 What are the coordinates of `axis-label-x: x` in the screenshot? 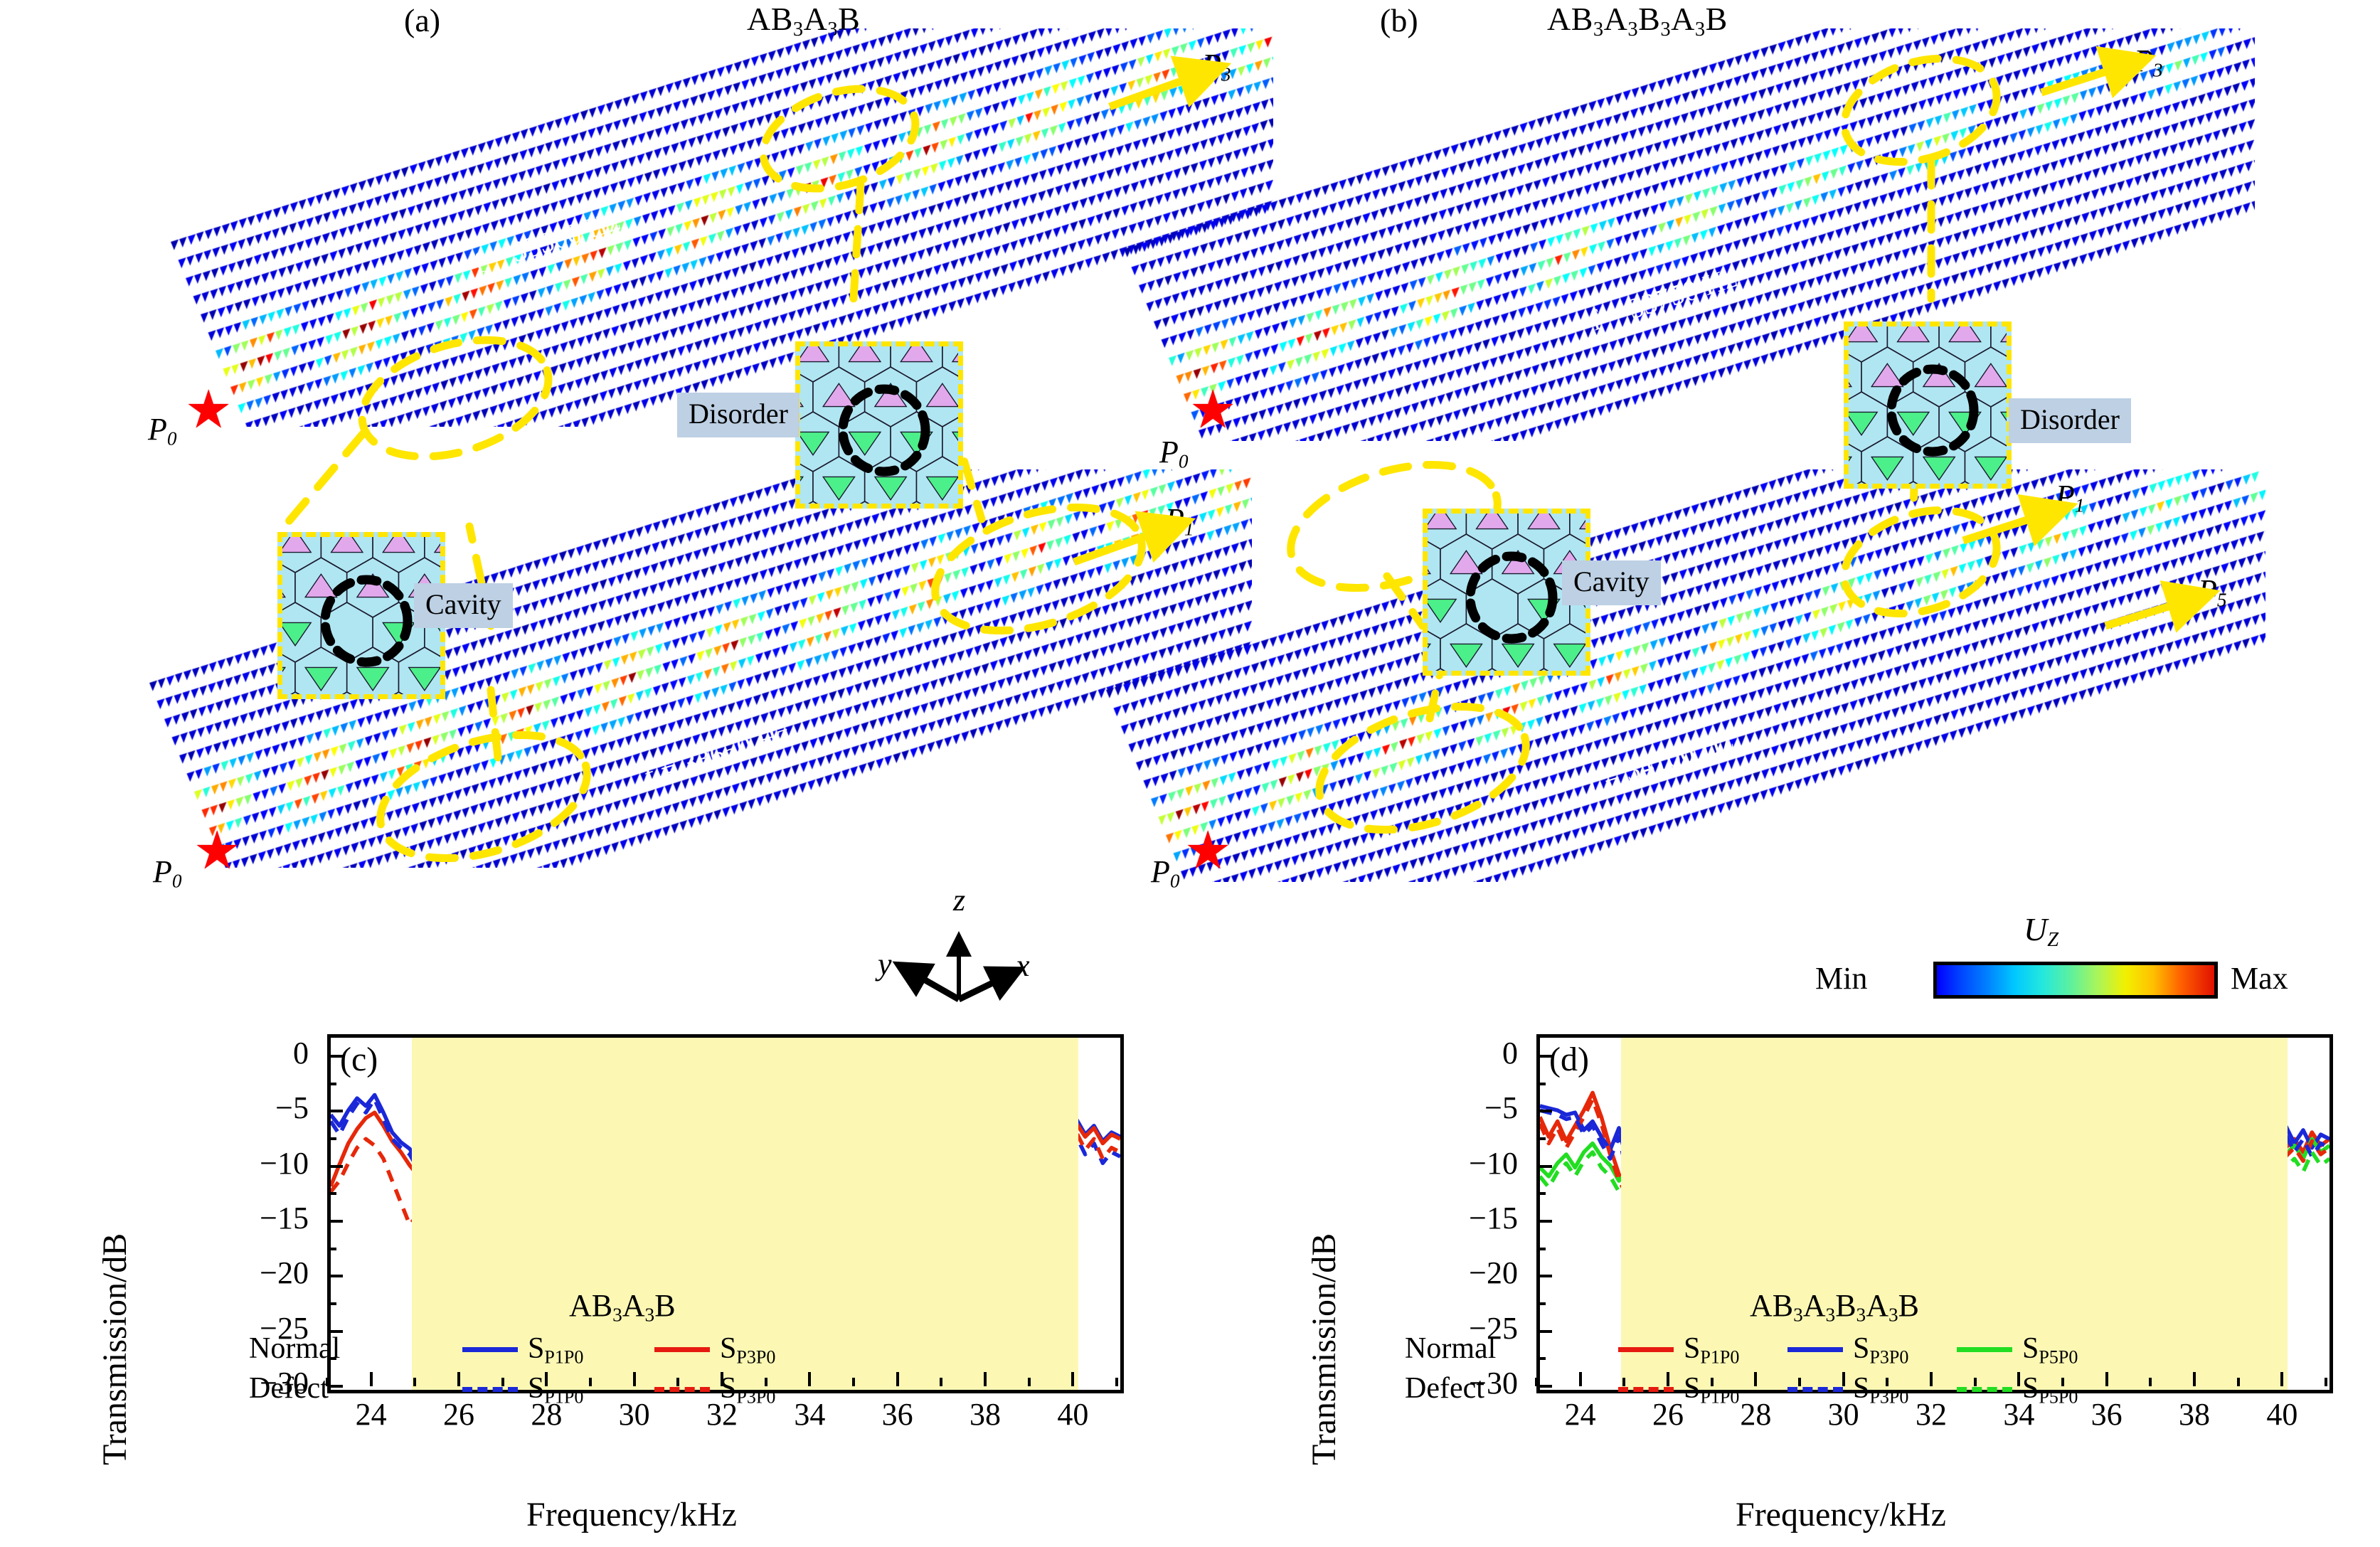 It's located at (1023, 965).